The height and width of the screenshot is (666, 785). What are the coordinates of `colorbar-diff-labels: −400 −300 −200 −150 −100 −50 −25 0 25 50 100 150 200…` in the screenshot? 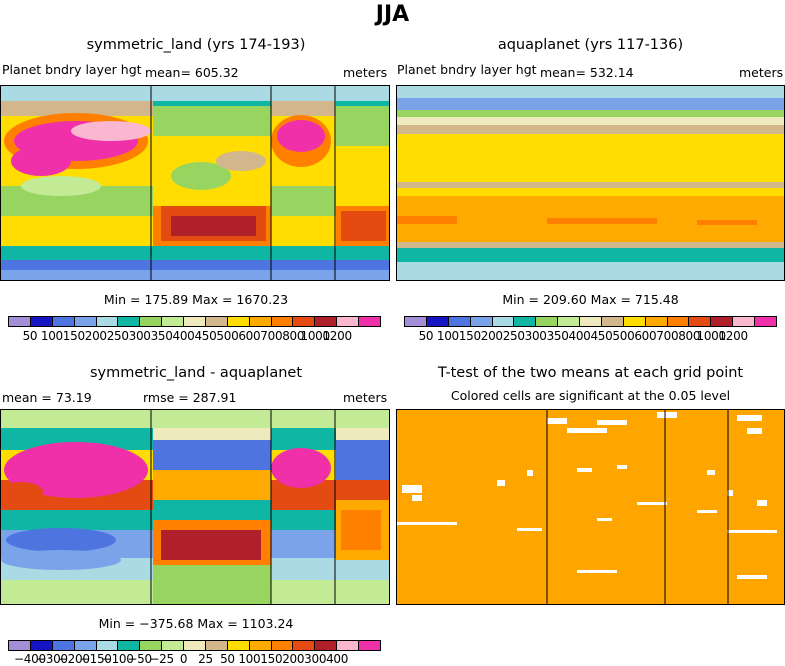 It's located at (194, 659).